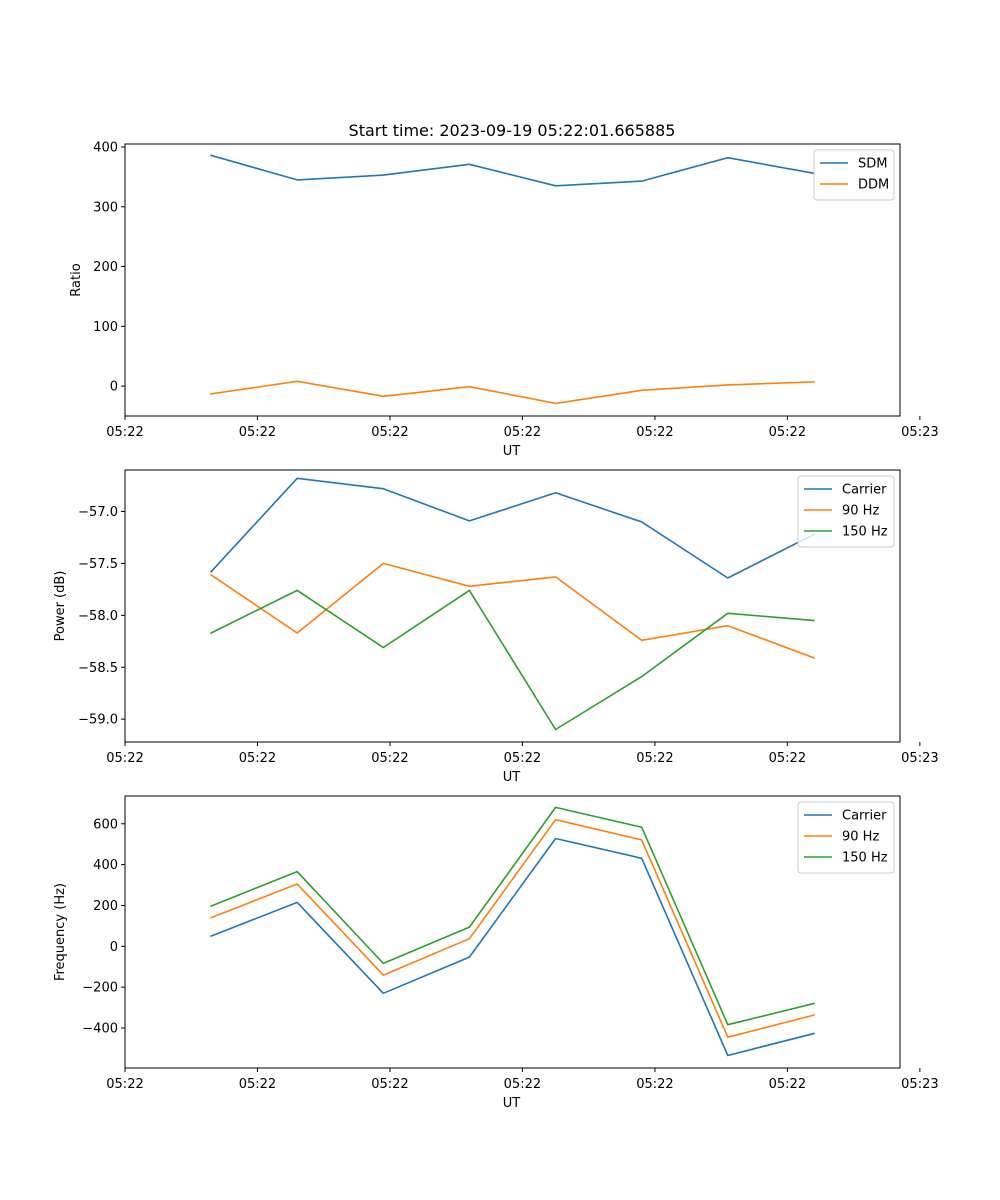 Image resolution: width=1000 pixels, height=1200 pixels. What do you see at coordinates (100, 1028) in the screenshot?
I see `y-tick-label: −400` at bounding box center [100, 1028].